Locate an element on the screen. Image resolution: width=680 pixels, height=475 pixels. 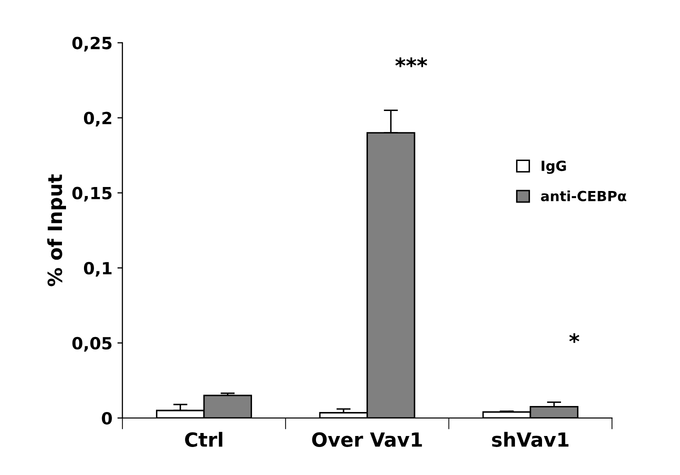
x-tick-label: shVav1 is located at coordinates (530, 439).